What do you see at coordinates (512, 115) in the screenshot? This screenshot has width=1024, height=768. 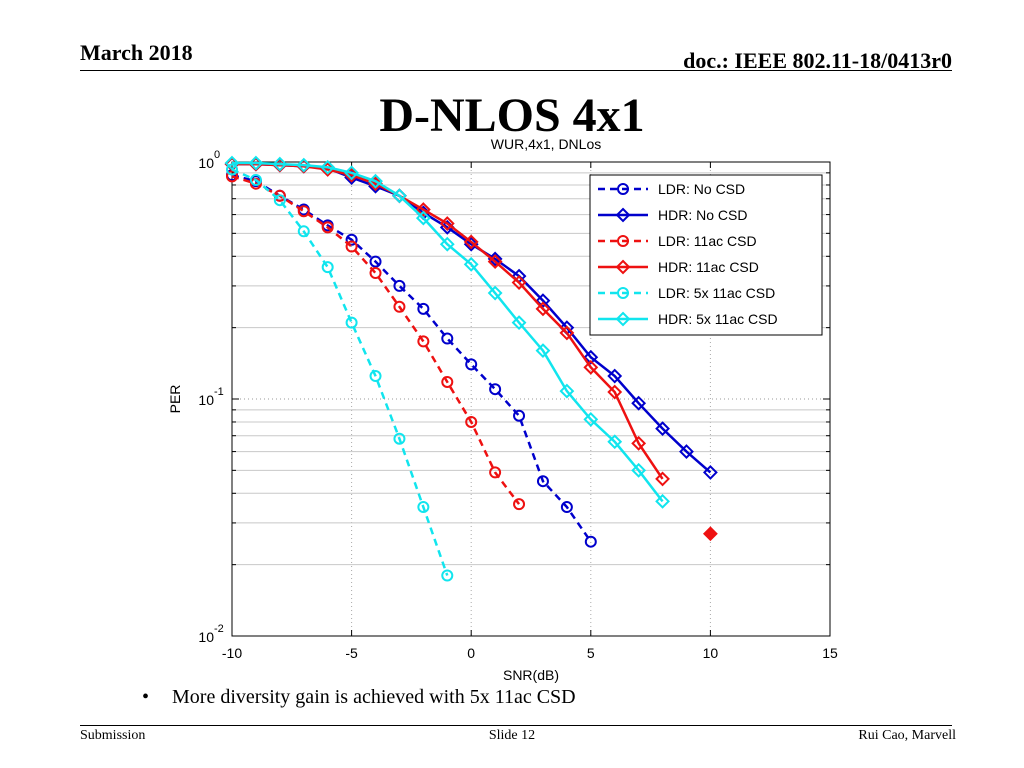 I see `slide-title: D-NLOS 4x1` at bounding box center [512, 115].